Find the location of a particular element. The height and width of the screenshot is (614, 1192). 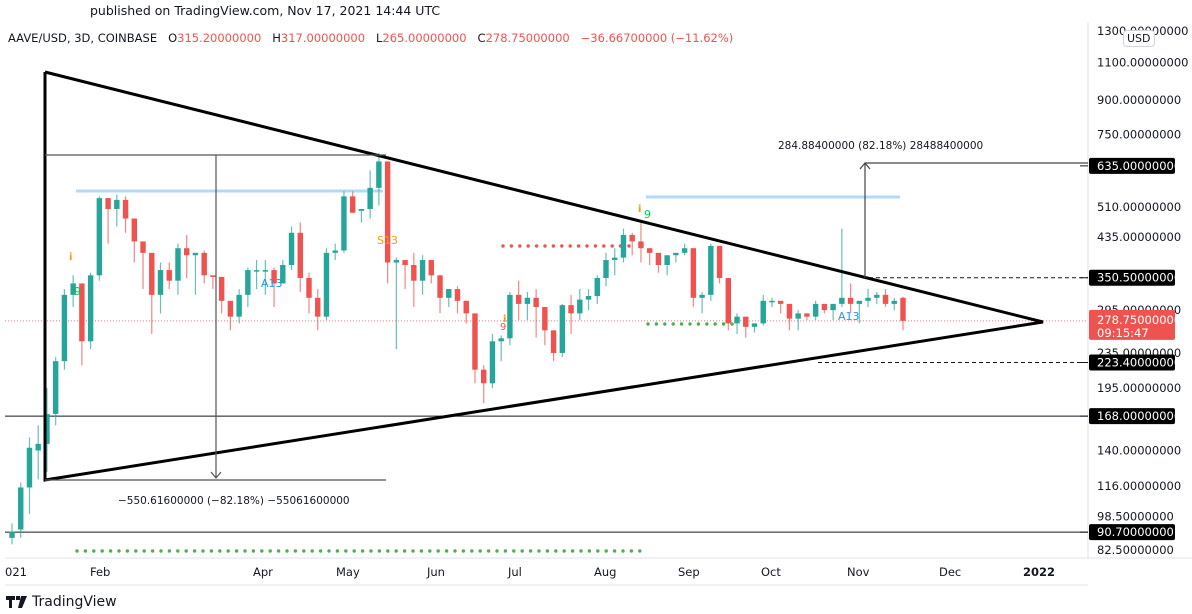

currency-badge: USD is located at coordinates (1139, 38).